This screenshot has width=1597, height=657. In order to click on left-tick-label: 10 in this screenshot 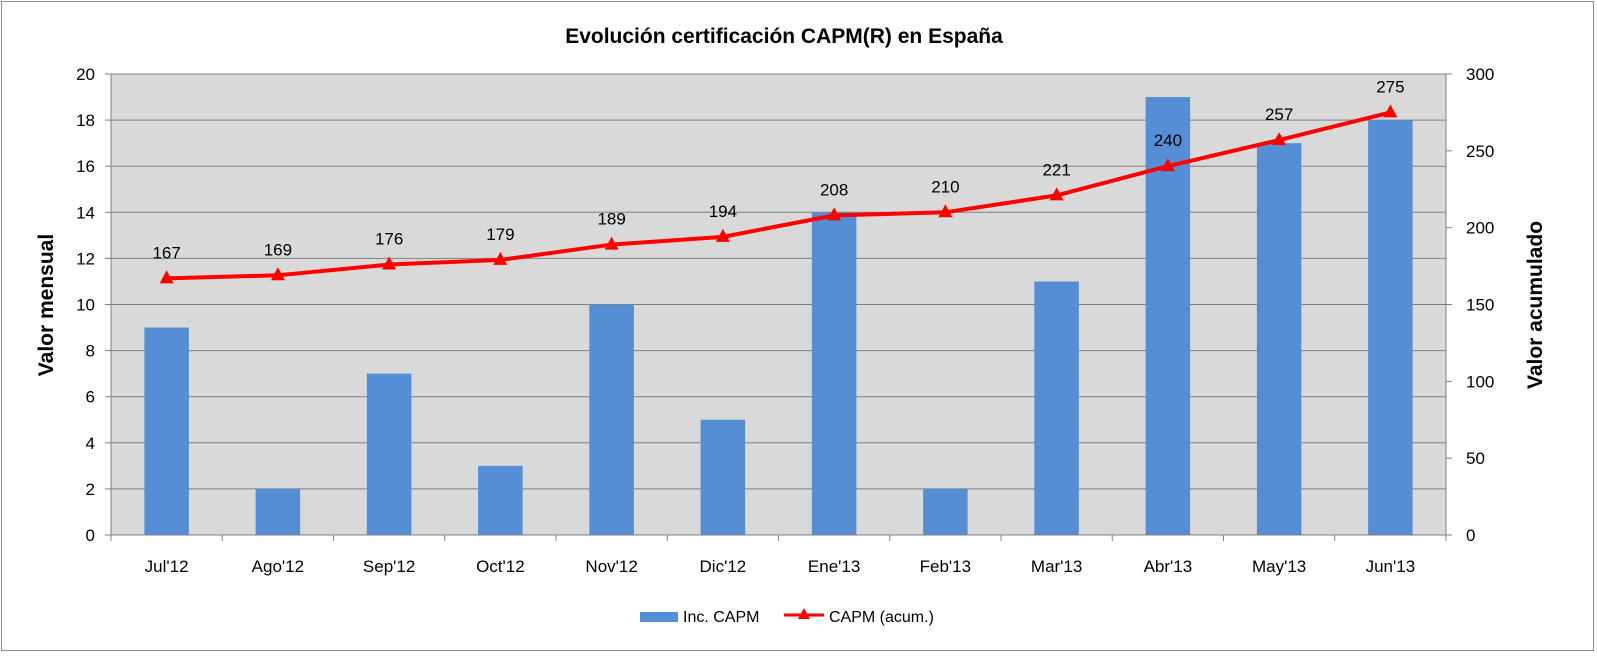, I will do `click(85, 305)`.